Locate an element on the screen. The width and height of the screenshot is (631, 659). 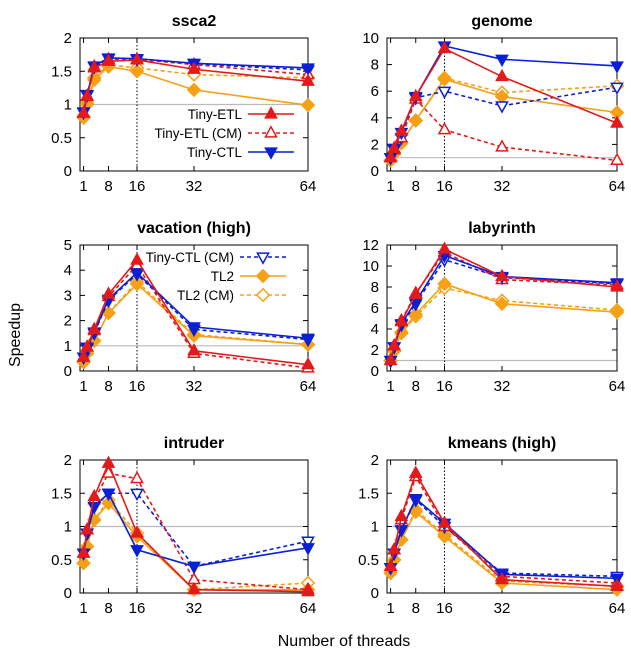
series-line-tiny-etl is located at coordinates (195, 527).